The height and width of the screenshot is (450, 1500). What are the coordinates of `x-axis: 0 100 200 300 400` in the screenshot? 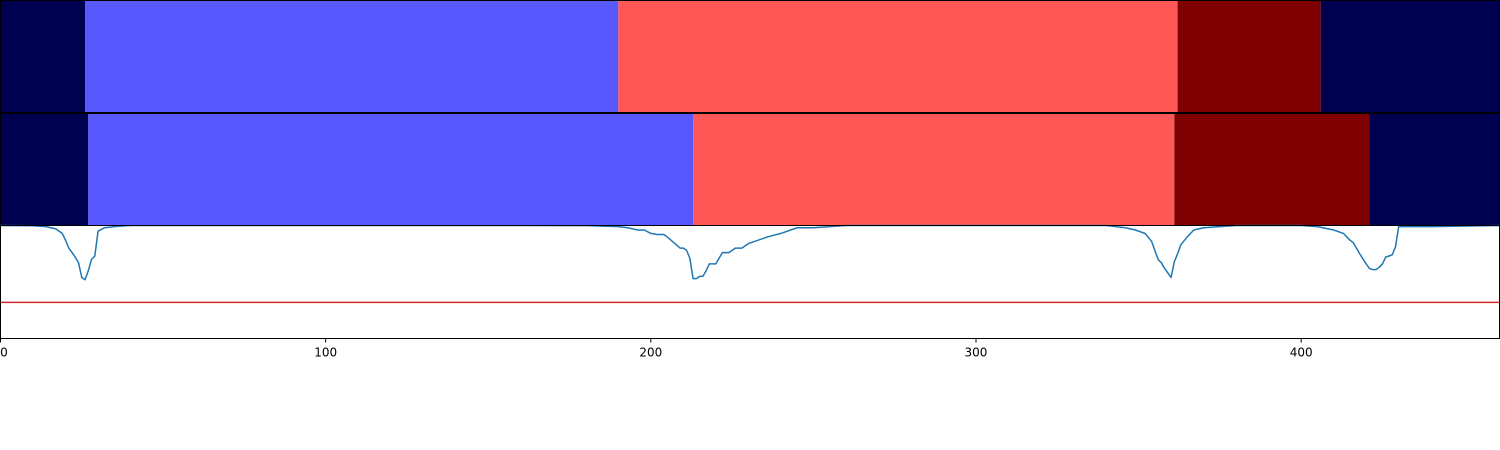 It's located at (656, 349).